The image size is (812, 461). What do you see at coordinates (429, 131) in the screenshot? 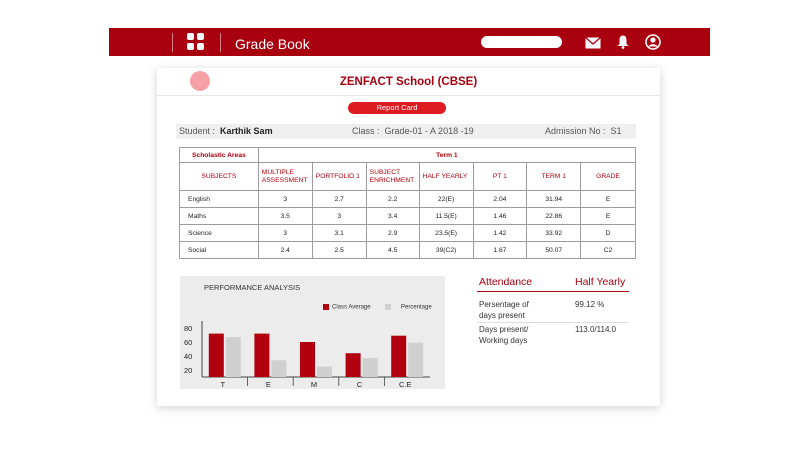
I see `class-value: Grade-01 - A 2018 -19` at bounding box center [429, 131].